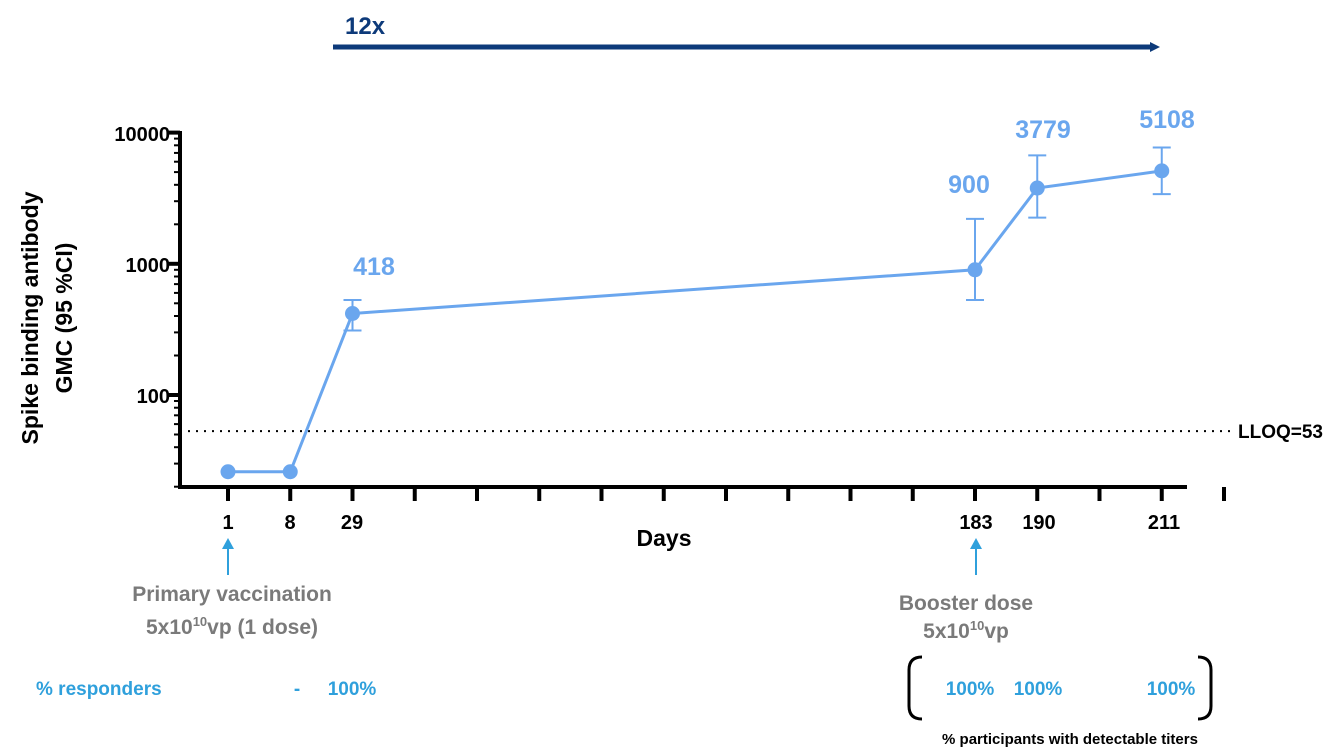 The width and height of the screenshot is (1324, 755). I want to click on responders-value-day29: 100%, so click(352, 689).